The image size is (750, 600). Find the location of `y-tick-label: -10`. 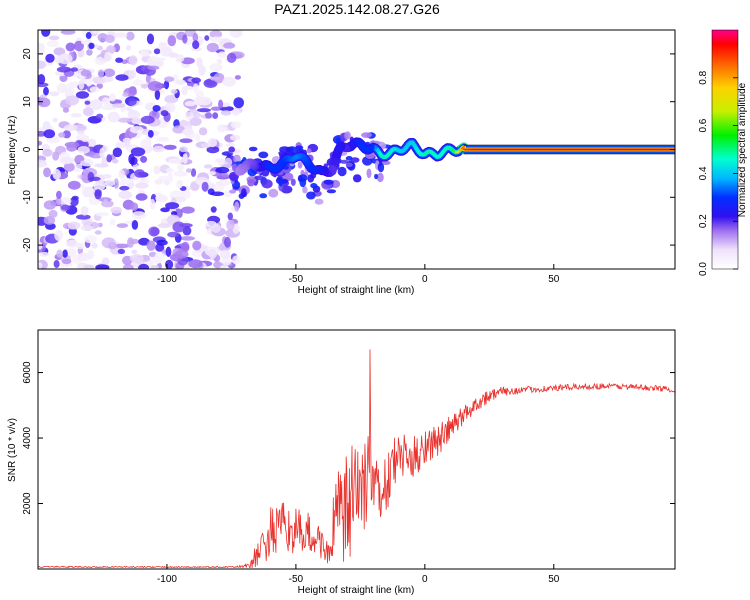

y-tick-label: -10 is located at coordinates (27, 197).